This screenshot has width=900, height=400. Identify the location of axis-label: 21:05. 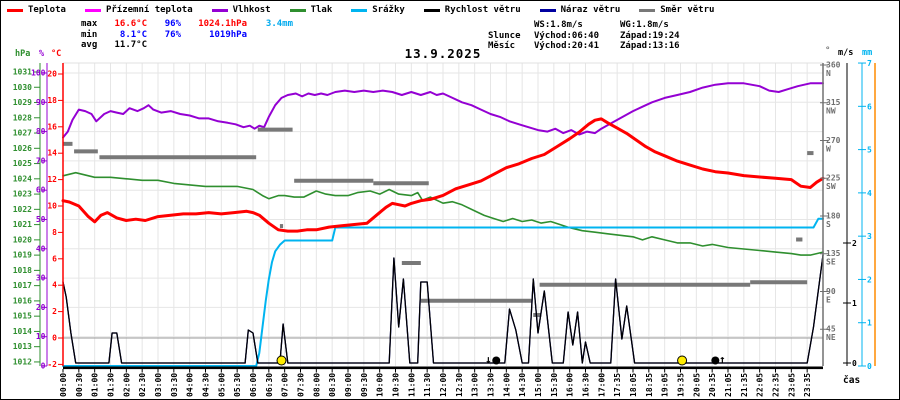
(728, 385).